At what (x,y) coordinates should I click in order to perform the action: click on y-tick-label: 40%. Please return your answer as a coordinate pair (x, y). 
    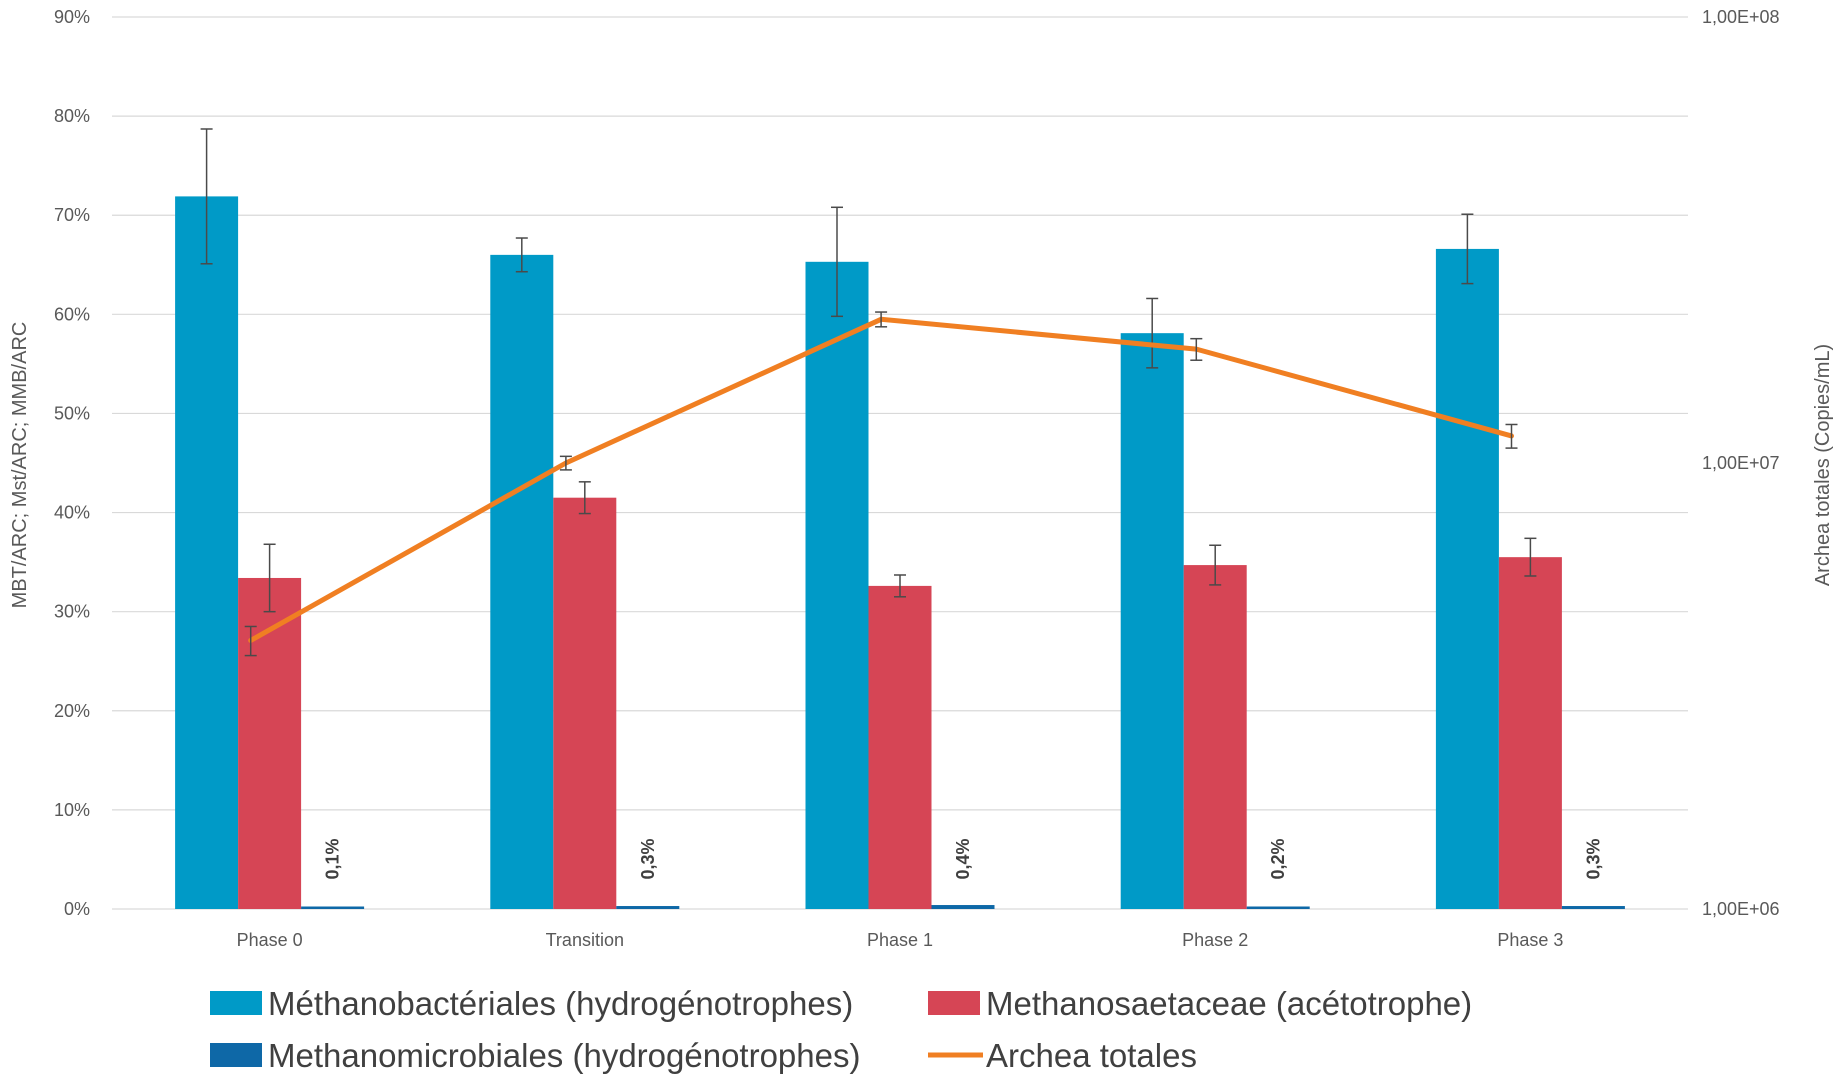
    Looking at the image, I should click on (72, 513).